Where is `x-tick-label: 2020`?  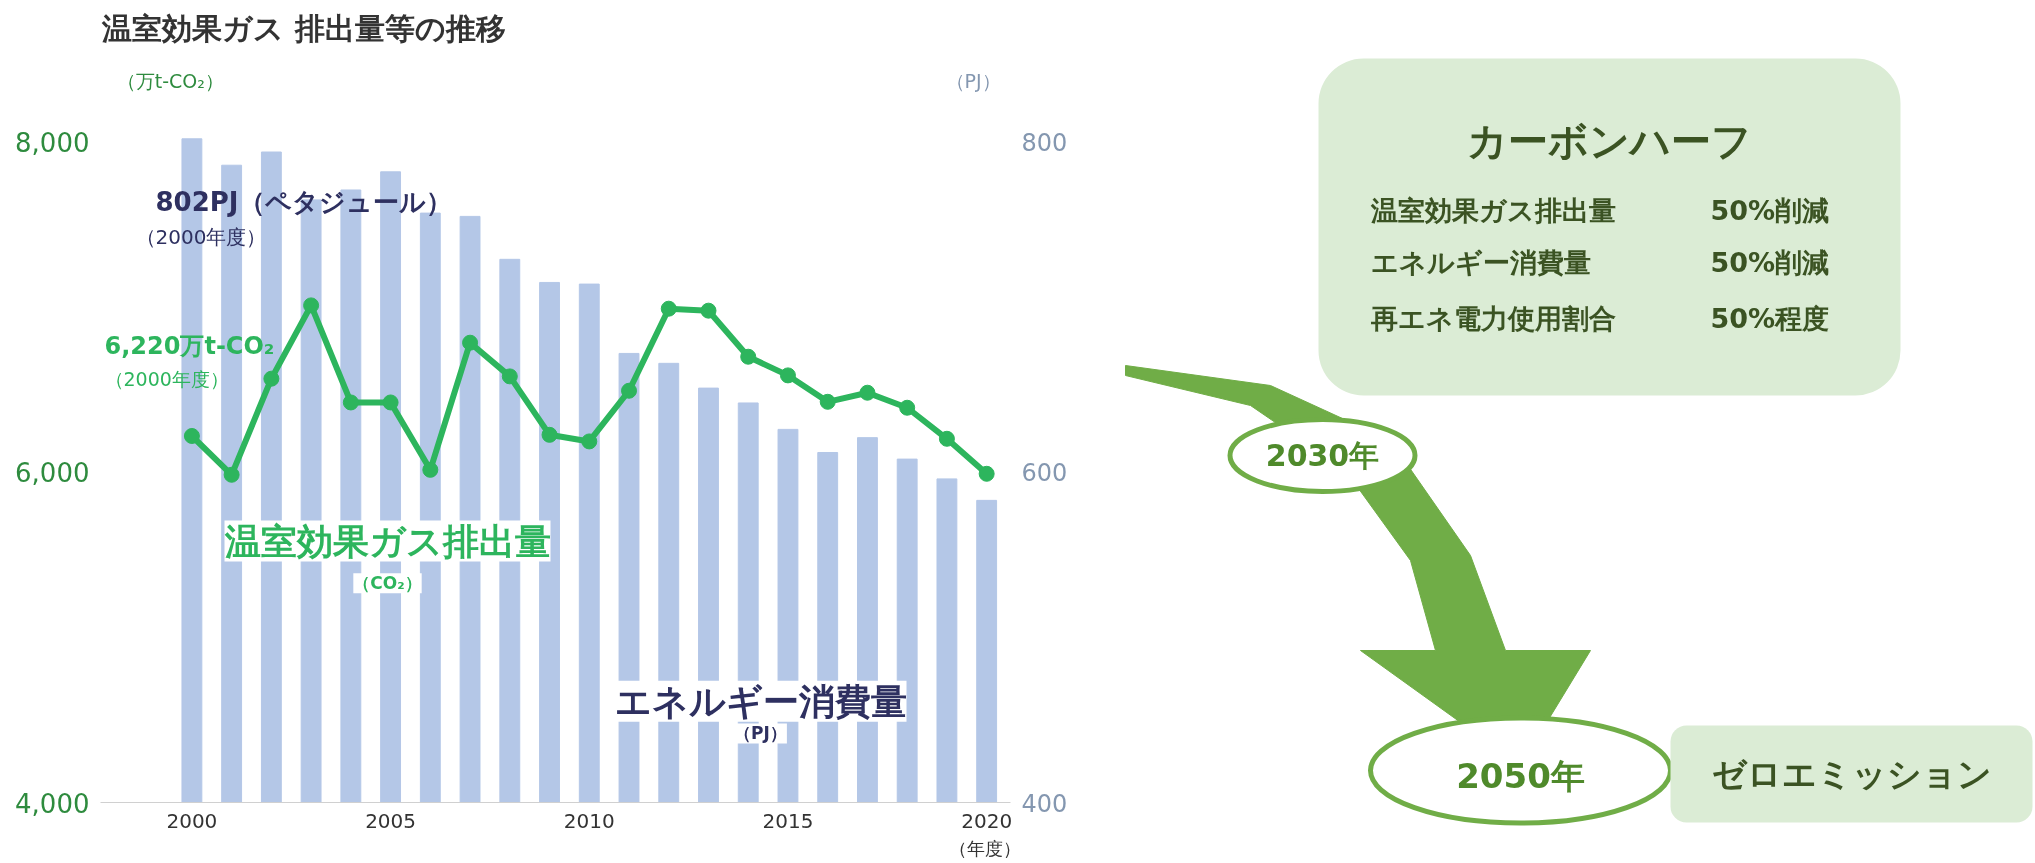
x-tick-label: 2020 is located at coordinates (987, 820).